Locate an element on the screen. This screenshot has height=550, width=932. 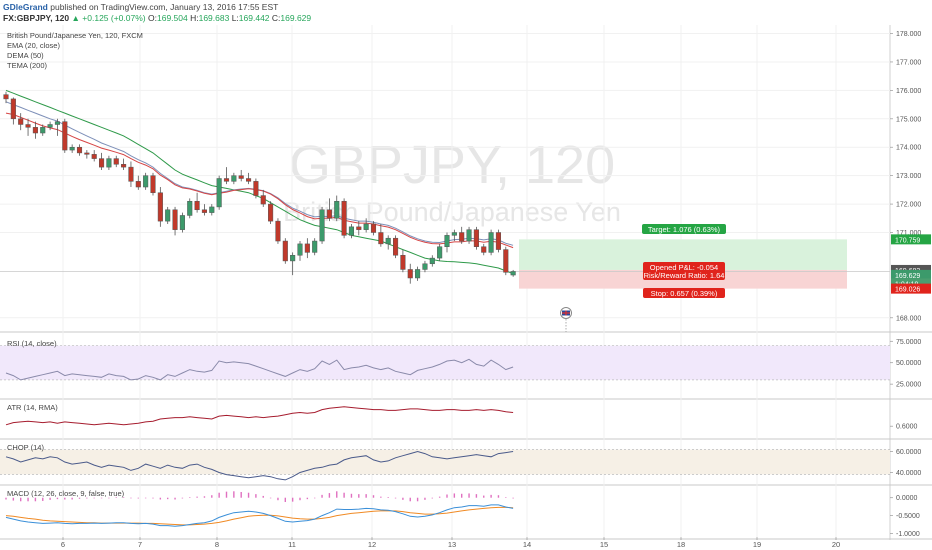
macd-line is located at coordinates (259, 515).